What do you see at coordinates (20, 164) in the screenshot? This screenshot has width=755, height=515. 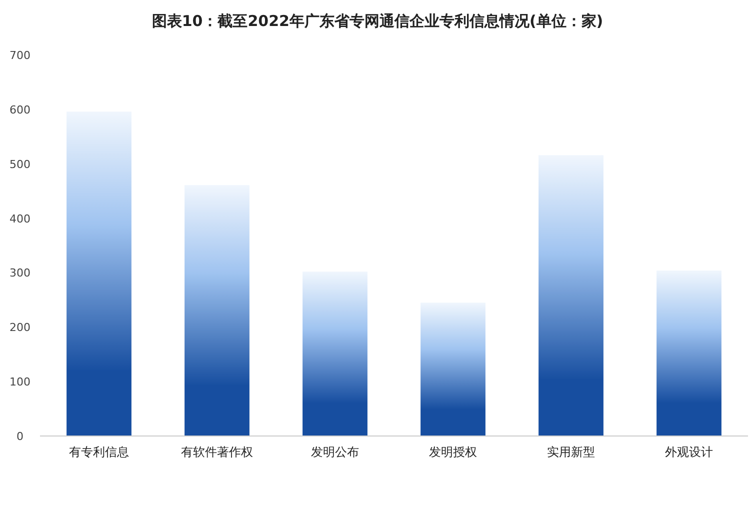 I see `y-tick-label: 500` at bounding box center [20, 164].